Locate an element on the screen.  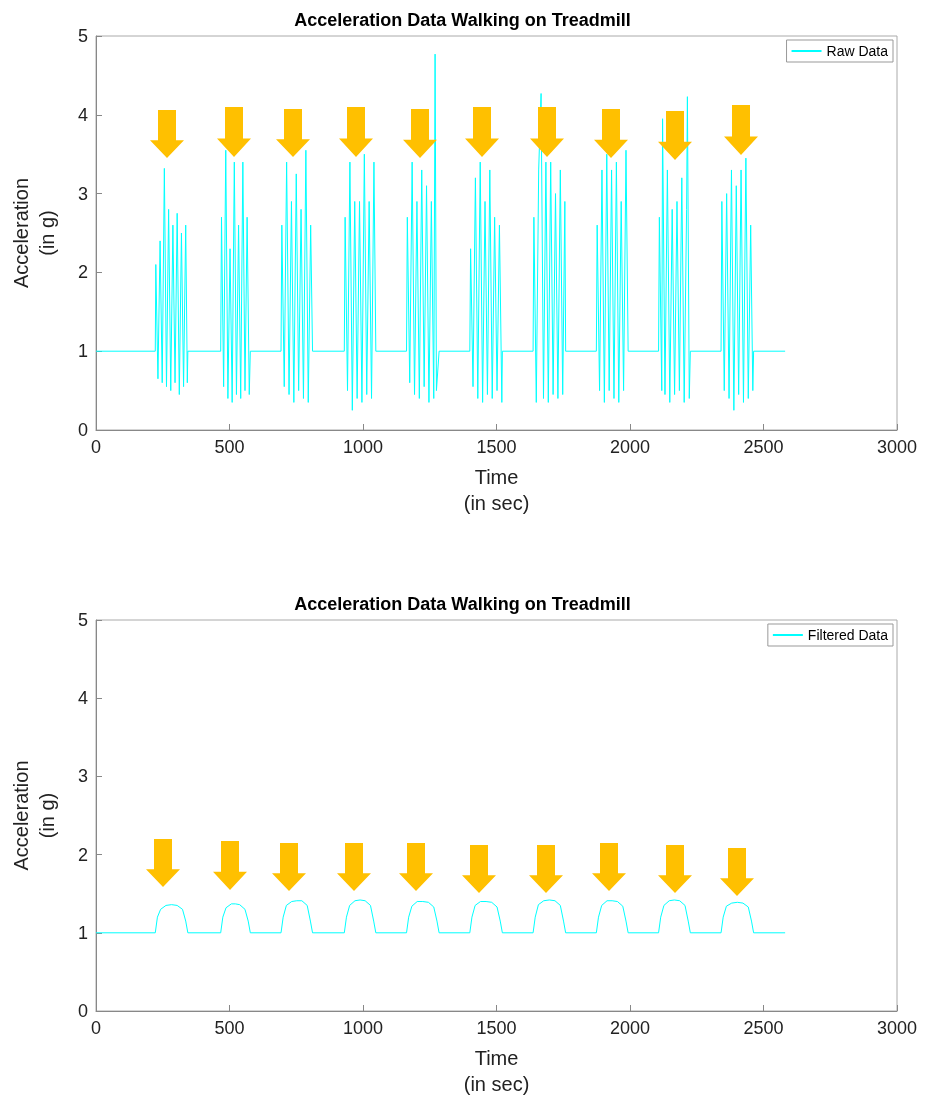
legend-label: Filtered Data is located at coordinates (848, 635).